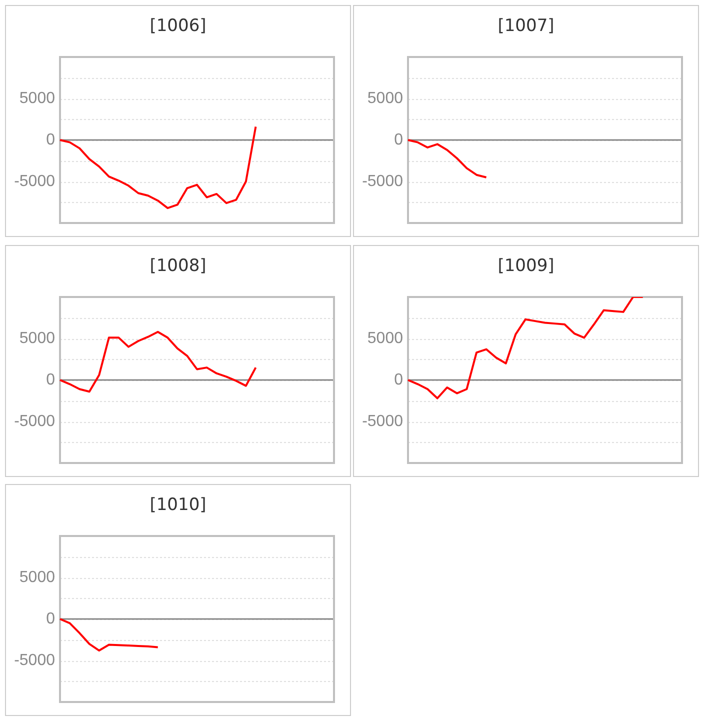  What do you see at coordinates (178, 505) in the screenshot?
I see `chart-title: [1010]` at bounding box center [178, 505].